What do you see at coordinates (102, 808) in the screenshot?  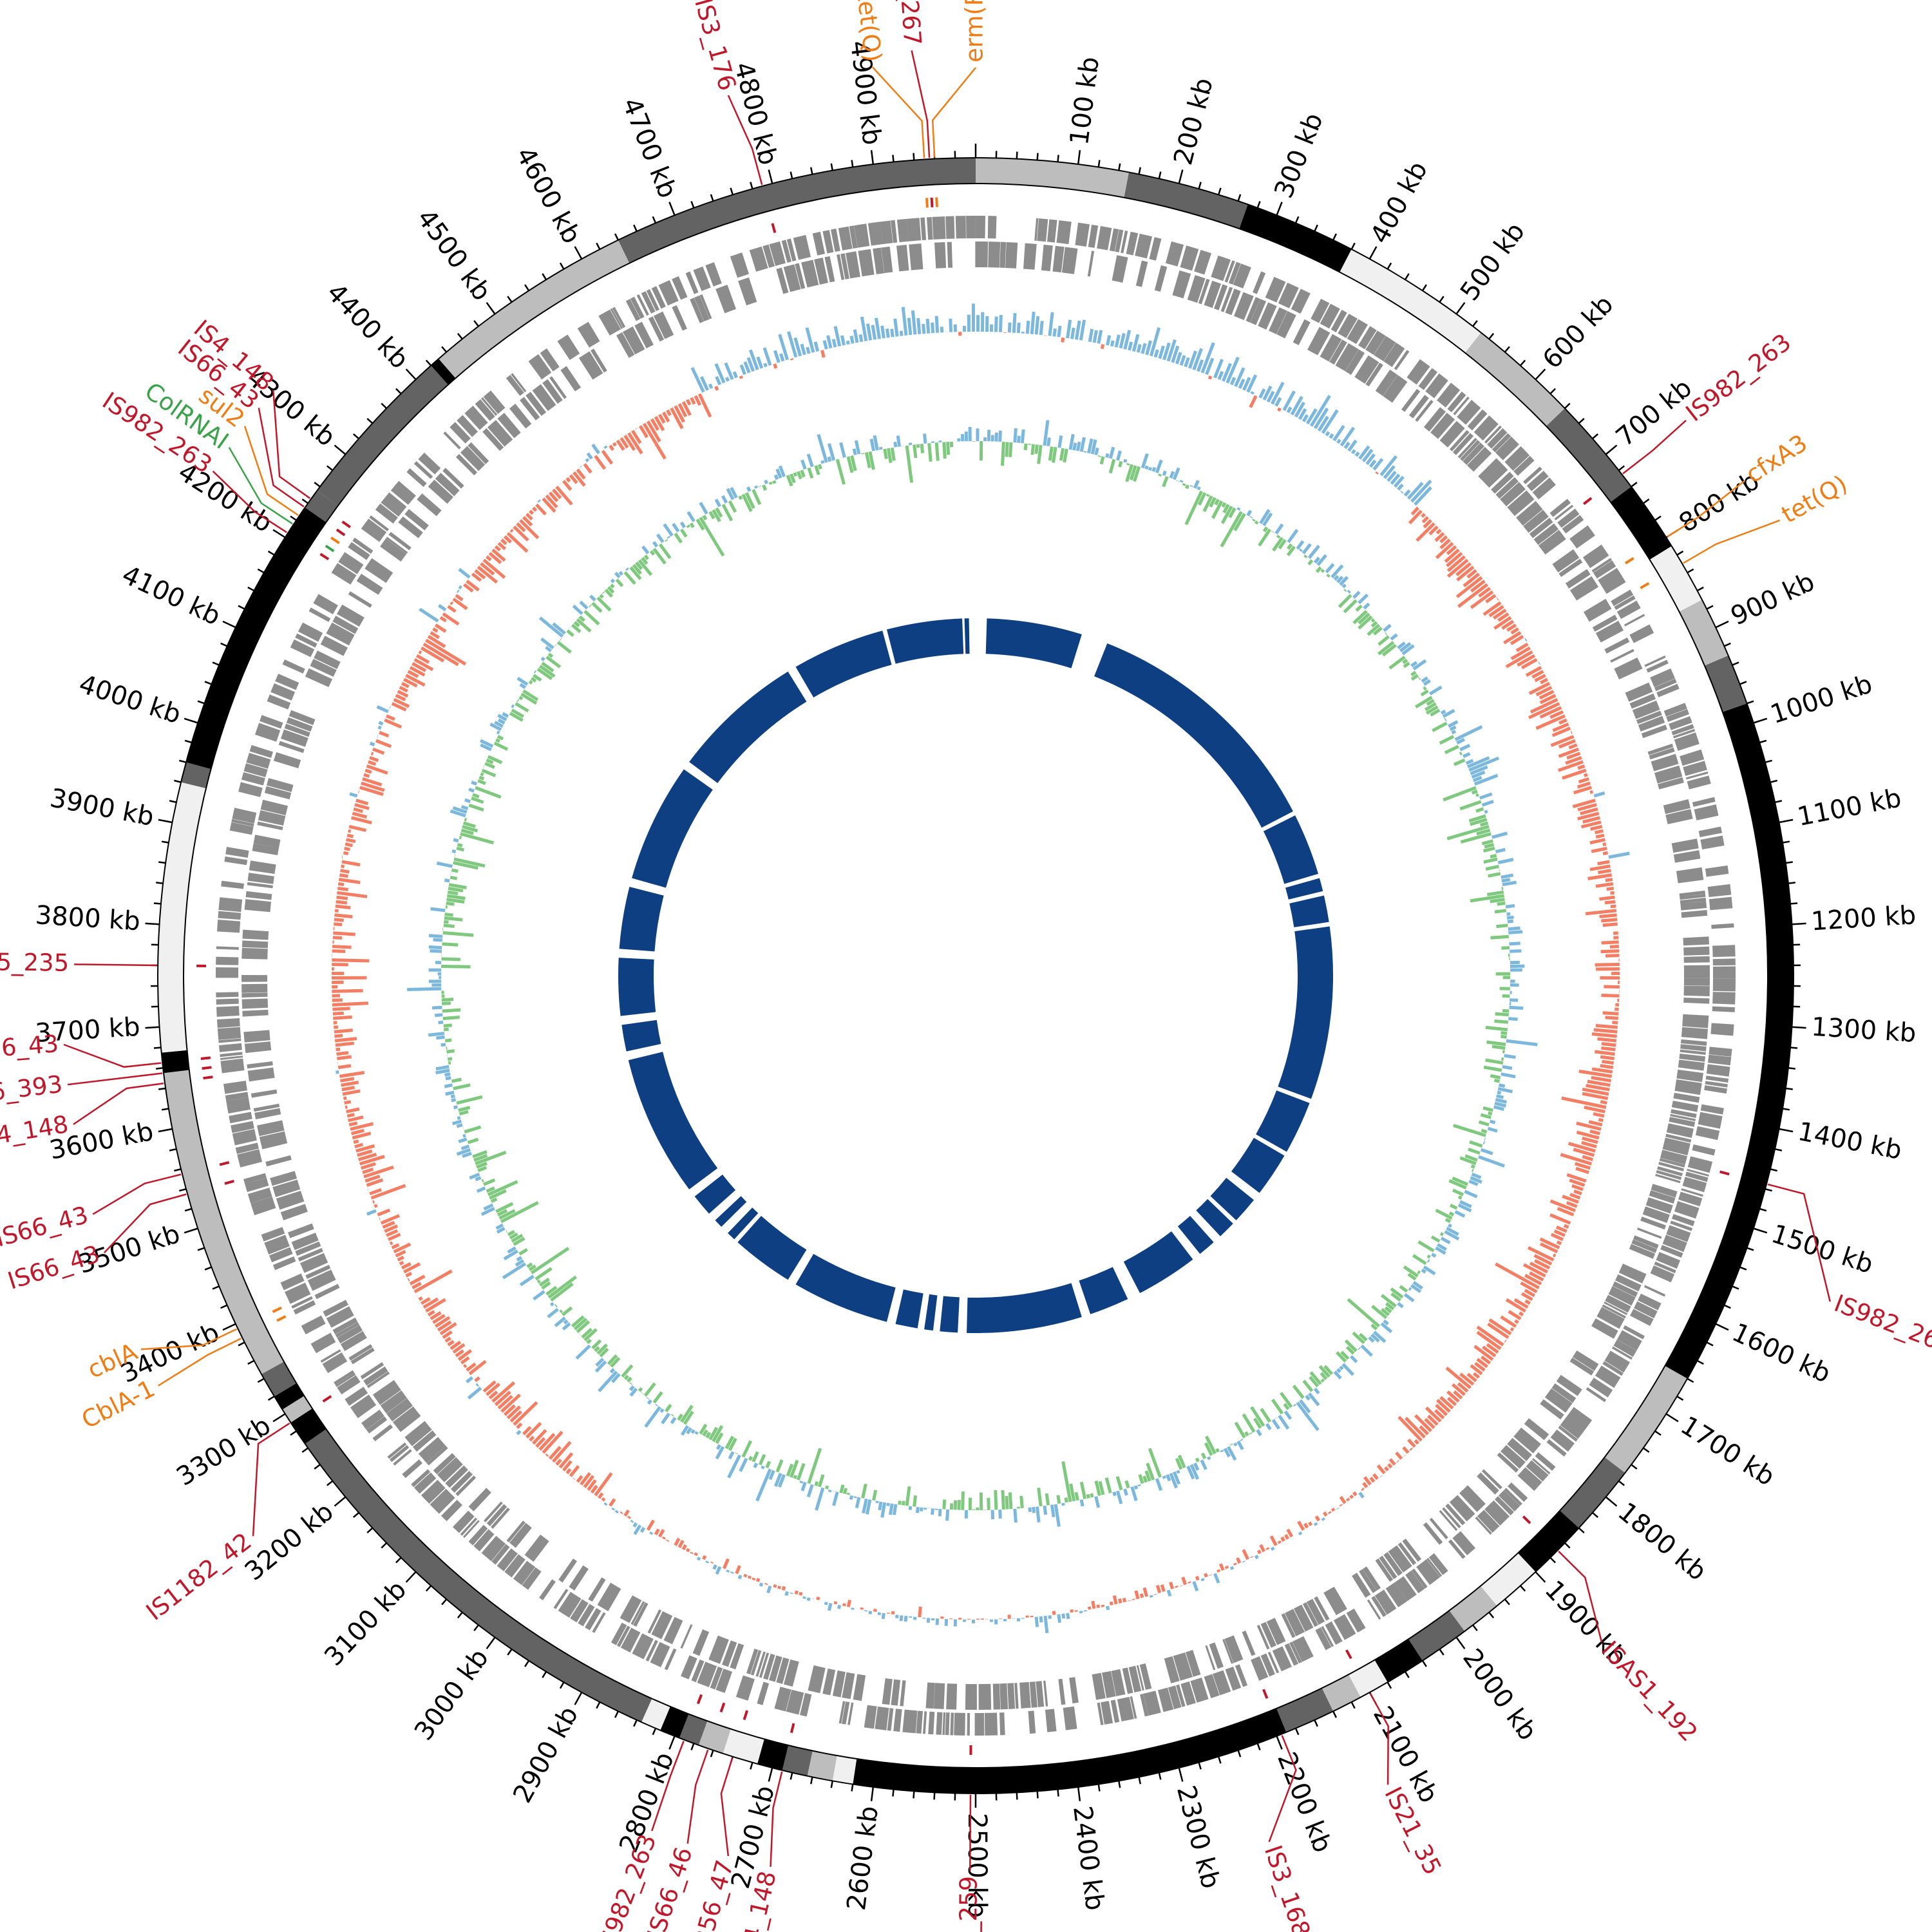 I see `tick-label: 3900 kb` at bounding box center [102, 808].